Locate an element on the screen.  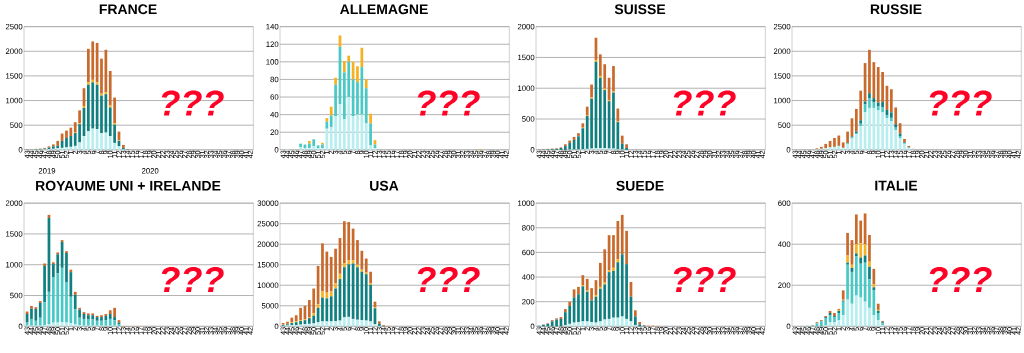
chart-title: FRANCE is located at coordinates (128, 9).